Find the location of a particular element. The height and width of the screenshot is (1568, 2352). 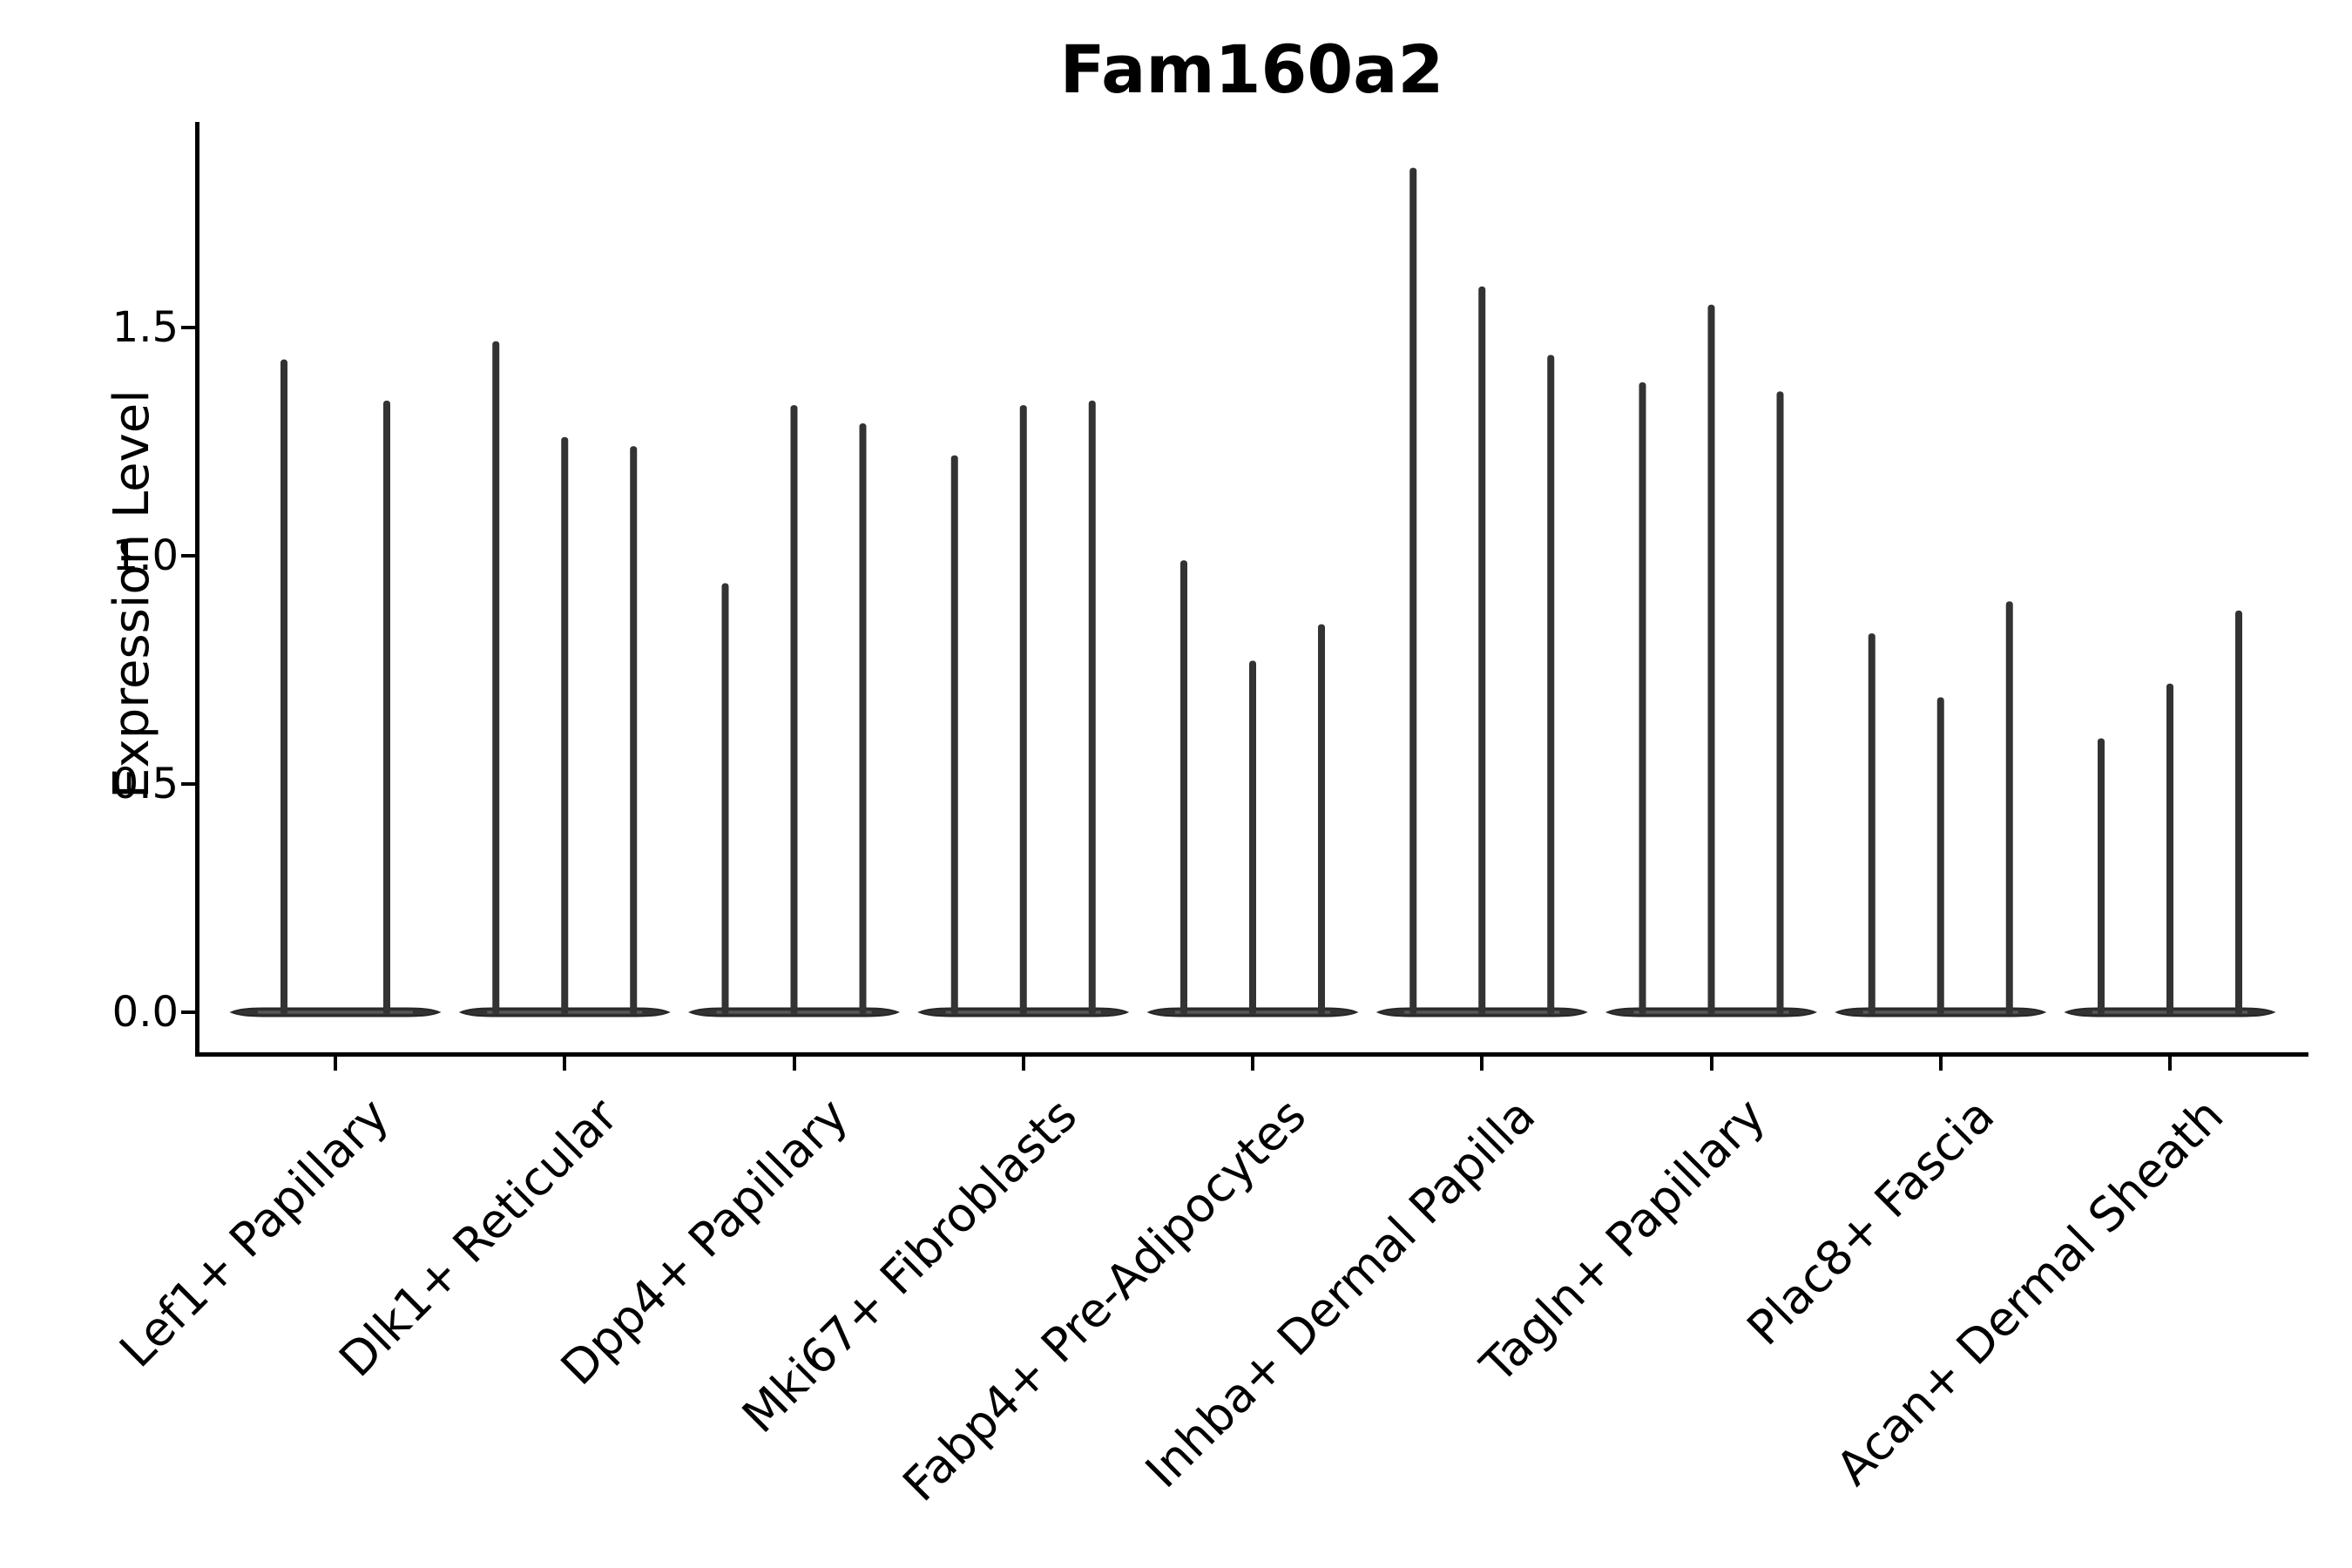

y-tick-label: 1.0 is located at coordinates (145, 555).